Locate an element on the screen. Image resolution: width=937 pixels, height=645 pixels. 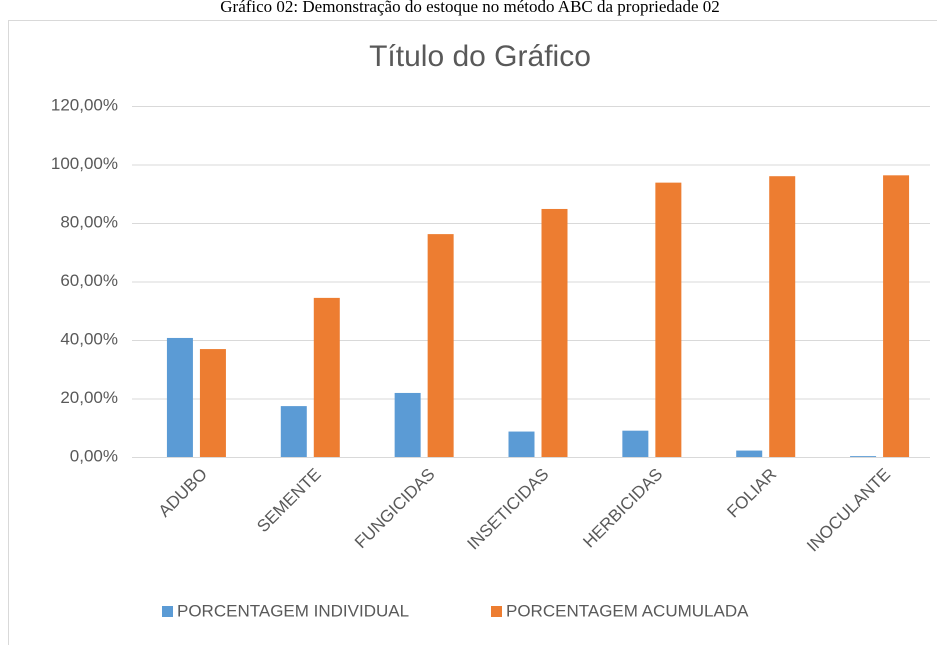
x-tick-label: INOCULANTE is located at coordinates (848, 510).